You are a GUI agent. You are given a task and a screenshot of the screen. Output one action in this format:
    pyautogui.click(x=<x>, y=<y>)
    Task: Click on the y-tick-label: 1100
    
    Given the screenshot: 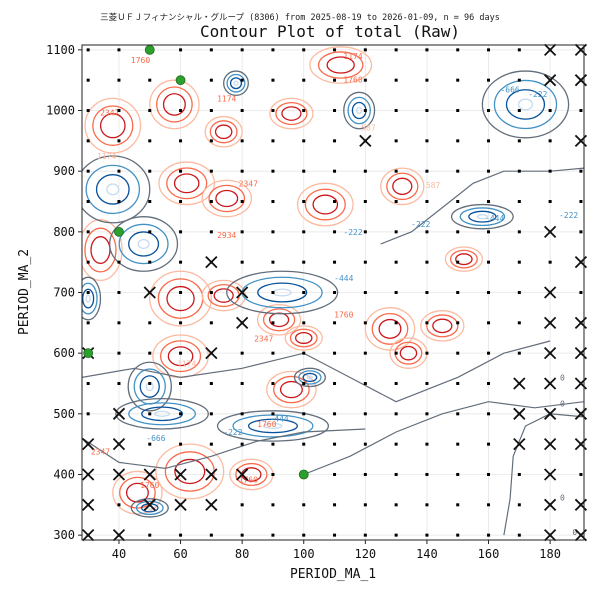 What is the action you would take?
    pyautogui.click(x=60, y=50)
    